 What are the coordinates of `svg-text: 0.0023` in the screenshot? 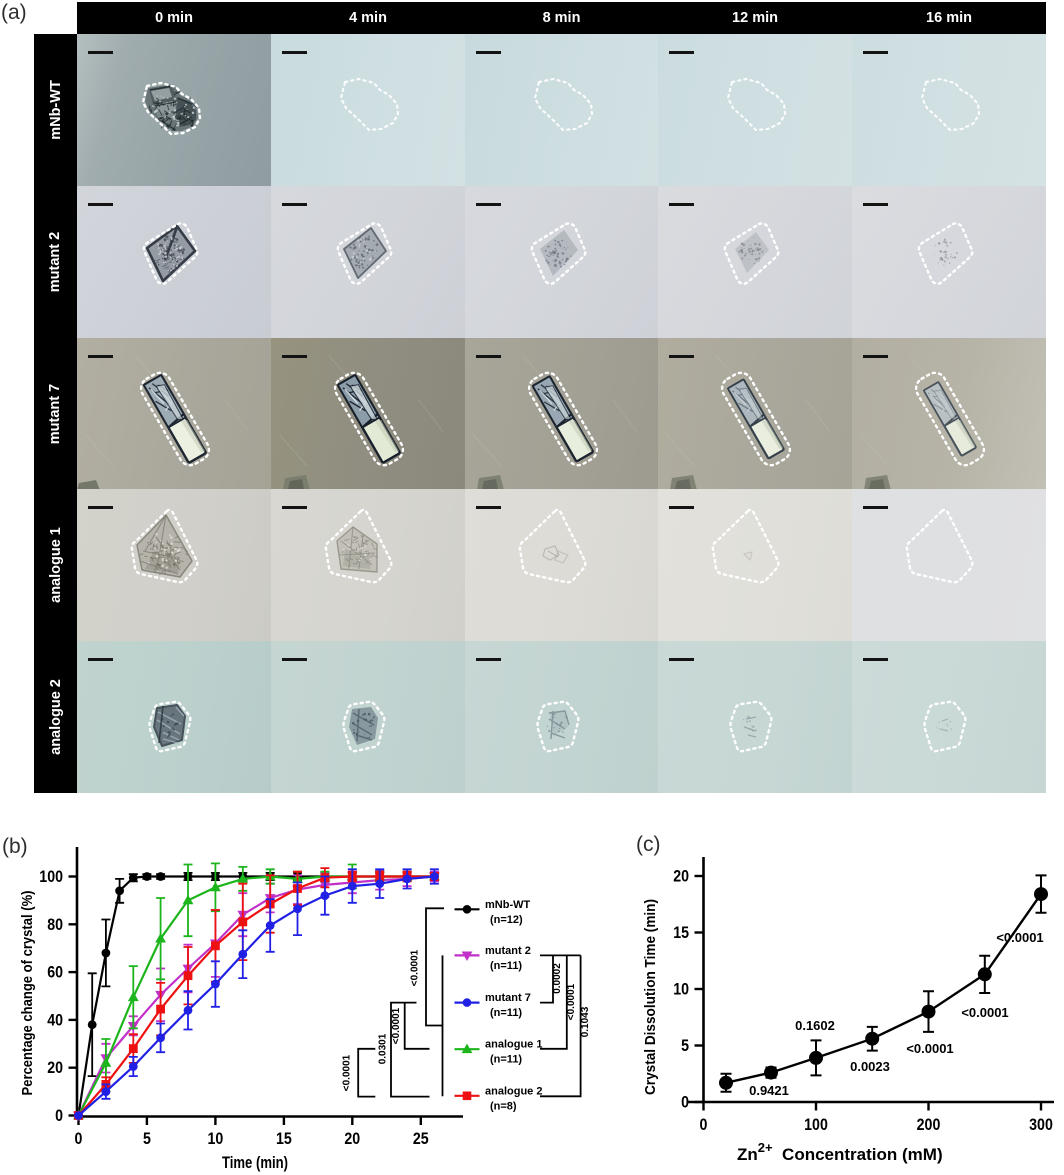 It's located at (870, 1066).